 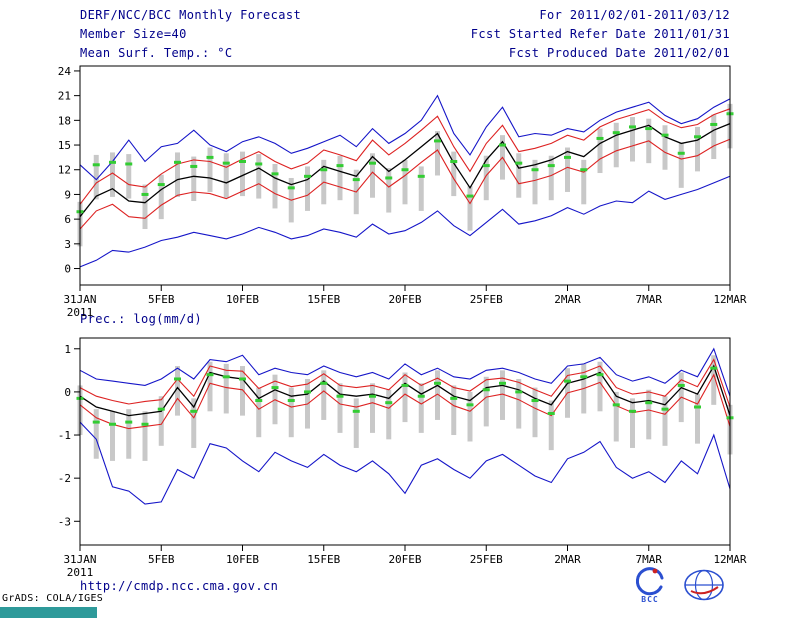 I want to click on precipitation-chart-title: Prec.: log(mm/d), so click(x=141, y=319).